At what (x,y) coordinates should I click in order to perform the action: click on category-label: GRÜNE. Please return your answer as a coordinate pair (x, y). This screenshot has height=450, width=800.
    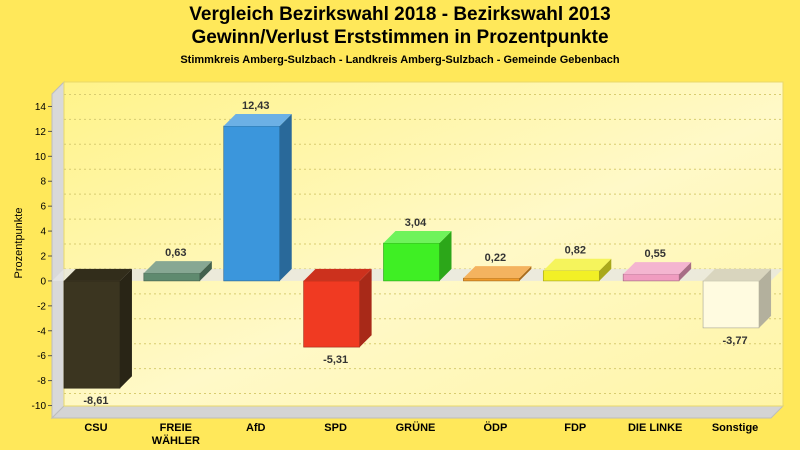
    Looking at the image, I should click on (416, 427).